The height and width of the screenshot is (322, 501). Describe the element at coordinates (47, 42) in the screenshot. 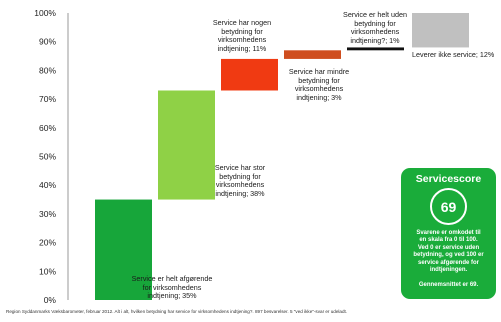

I see `y-tick-label: 90%` at that location.